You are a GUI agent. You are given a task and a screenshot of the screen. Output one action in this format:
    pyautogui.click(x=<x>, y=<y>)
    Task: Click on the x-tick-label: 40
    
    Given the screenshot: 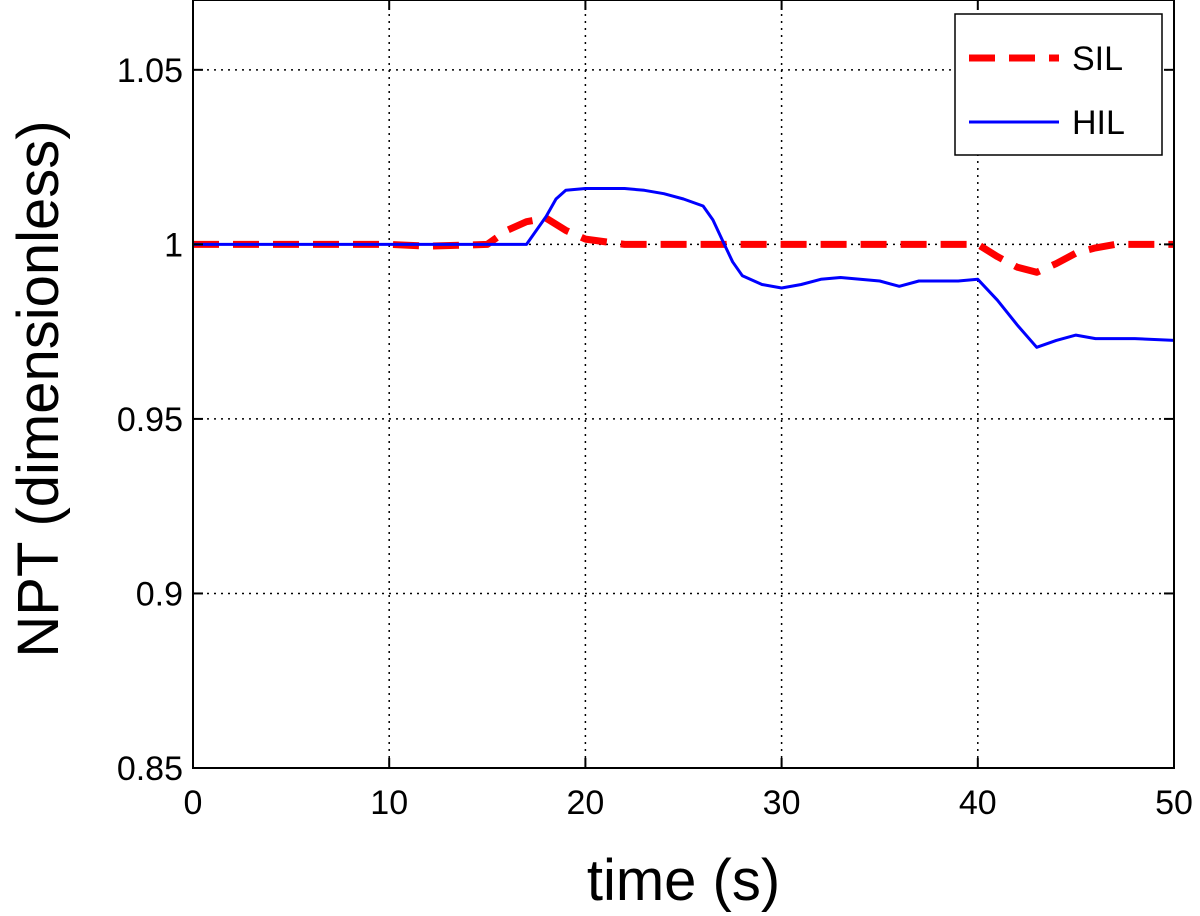 What is the action you would take?
    pyautogui.click(x=978, y=803)
    